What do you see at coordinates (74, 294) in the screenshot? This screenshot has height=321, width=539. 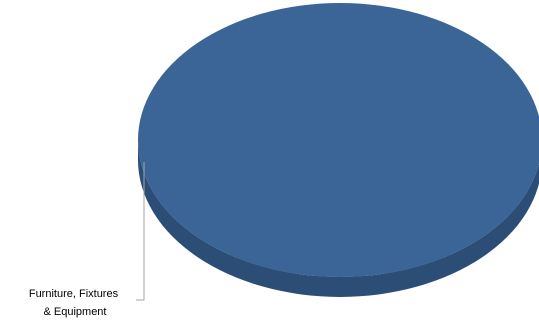 I see `slice-label-line-1: Furniture, Fixtures` at bounding box center [74, 294].